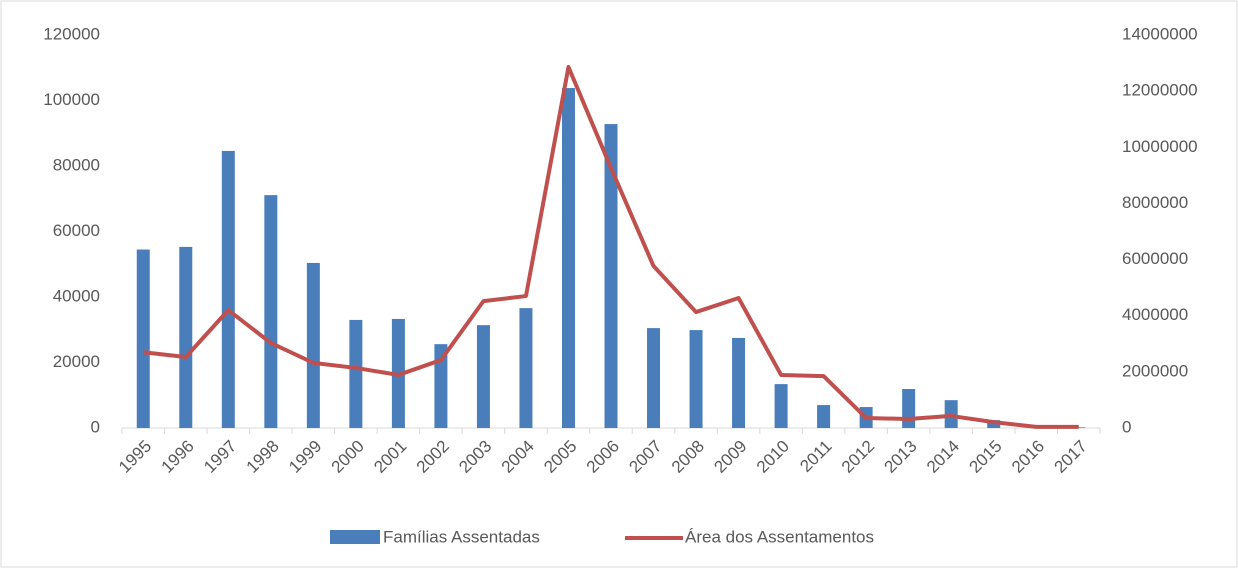 Image resolution: width=1238 pixels, height=569 pixels. Describe the element at coordinates (71, 33) in the screenshot. I see `y-tick-label: 120000` at that location.